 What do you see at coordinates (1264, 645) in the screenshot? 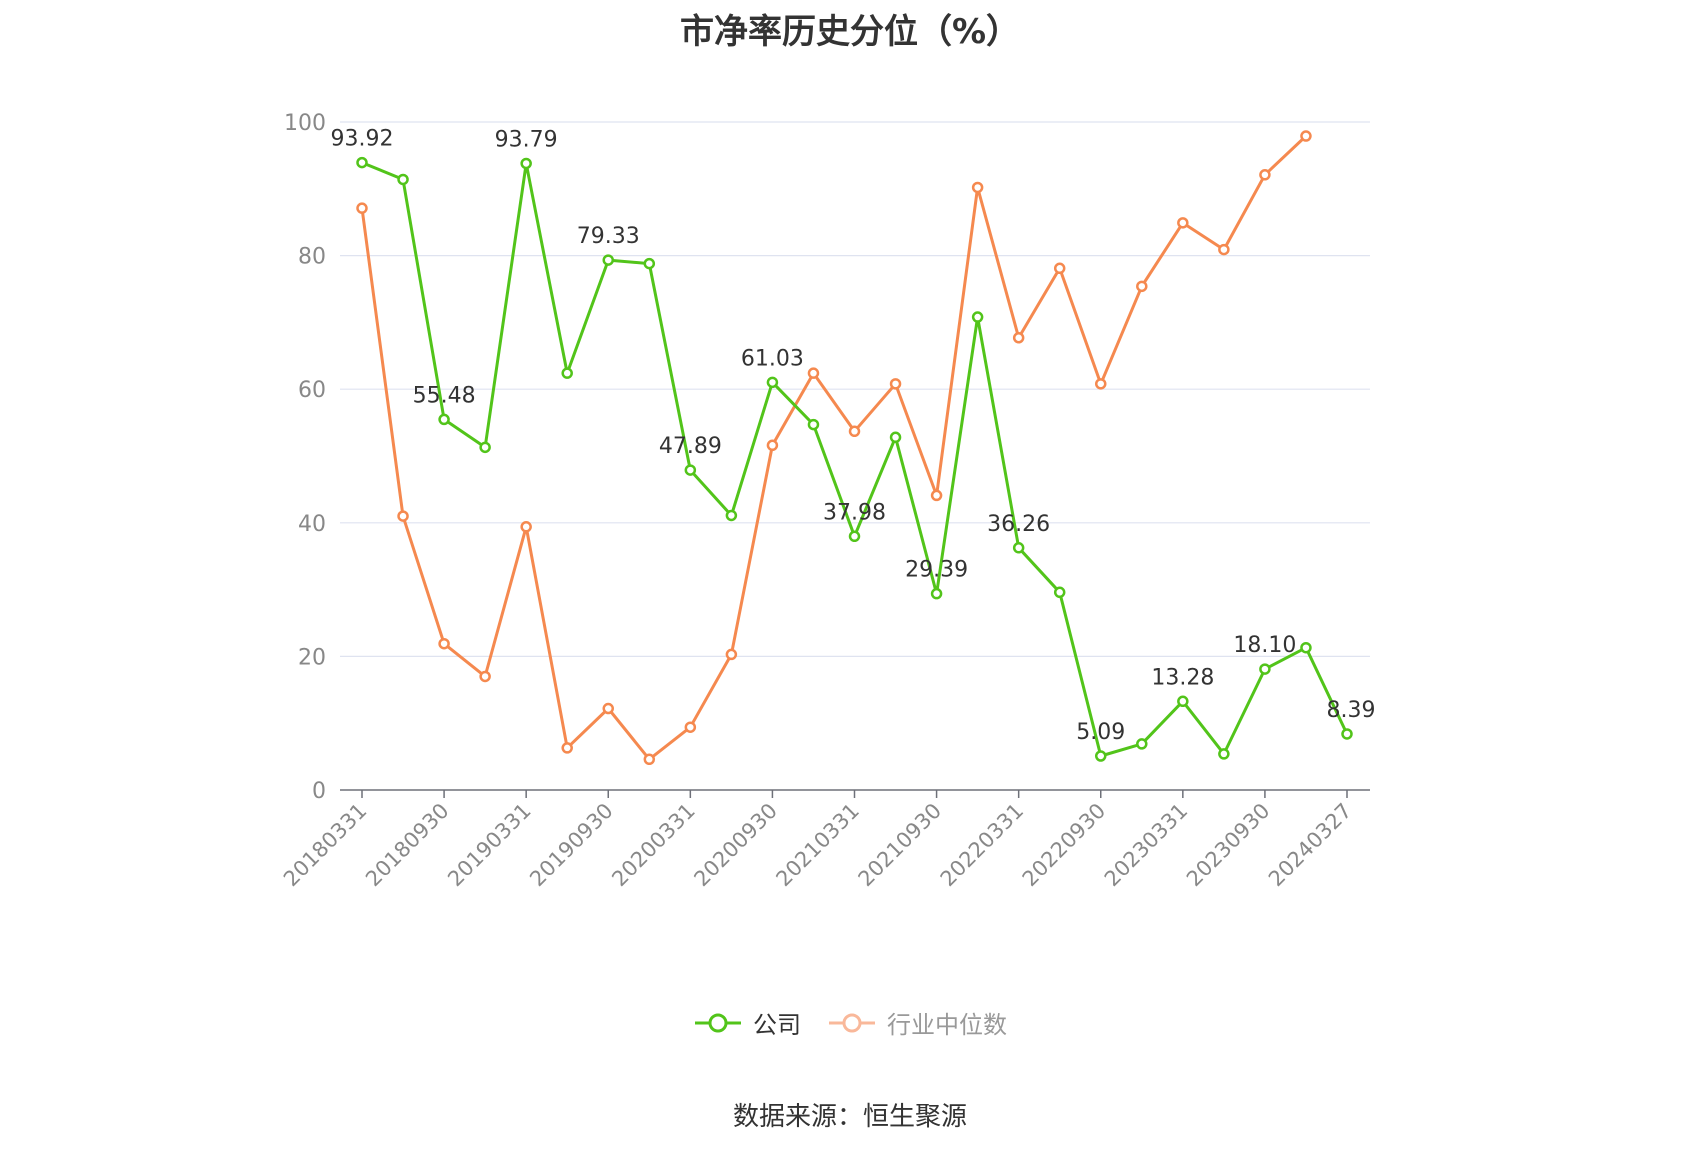
I see `data-label: 18.10` at bounding box center [1264, 645].